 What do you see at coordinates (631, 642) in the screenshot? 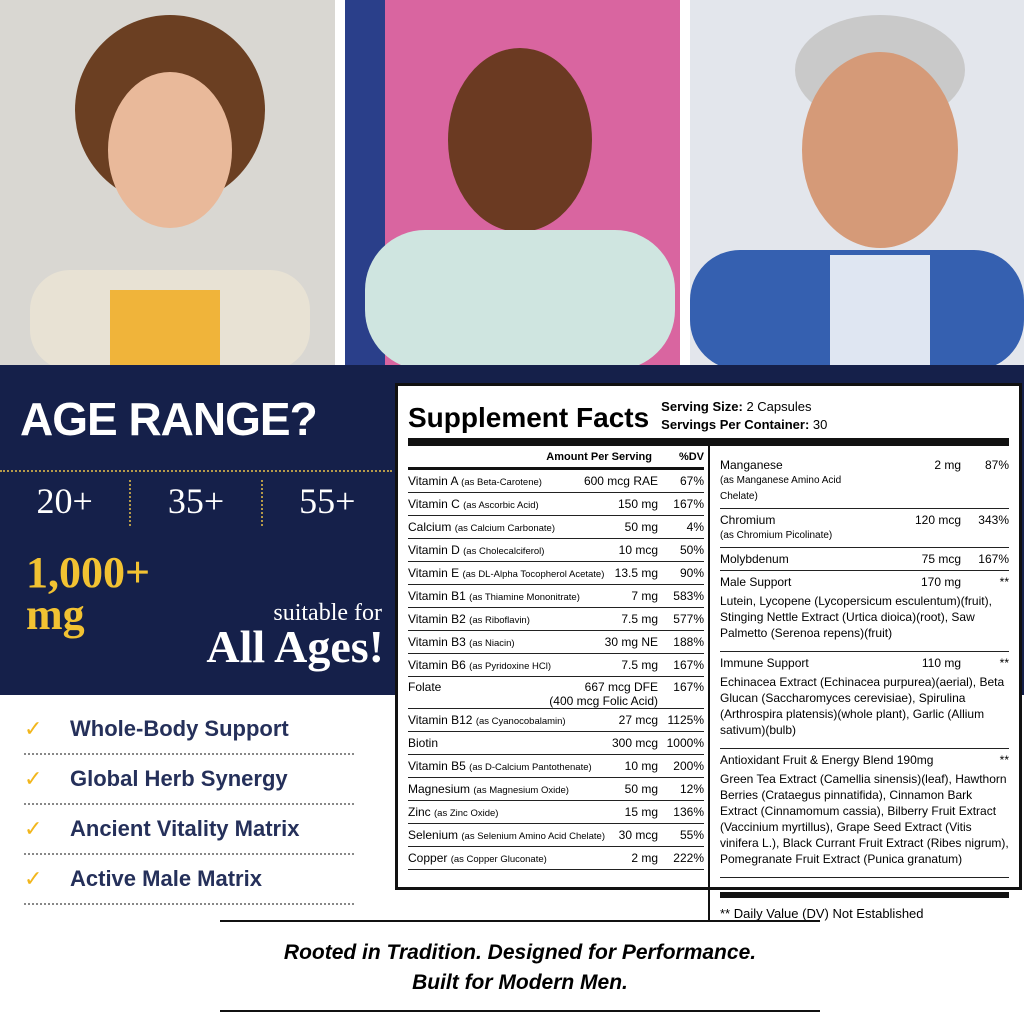
I see `amount: 30 mg NE` at bounding box center [631, 642].